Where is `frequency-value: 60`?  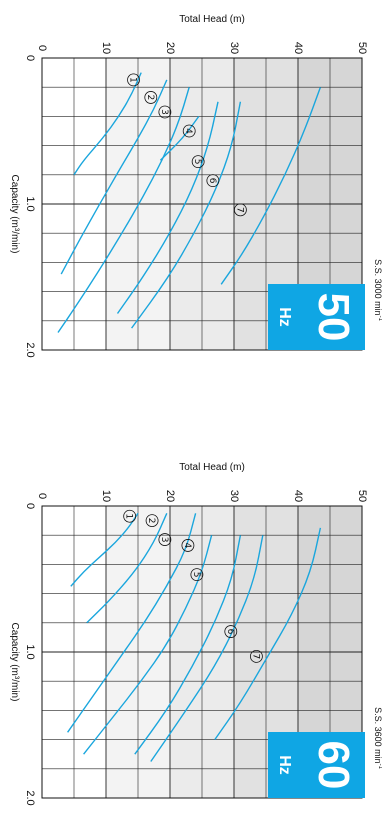 frequency-value: 60 is located at coordinates (333, 765).